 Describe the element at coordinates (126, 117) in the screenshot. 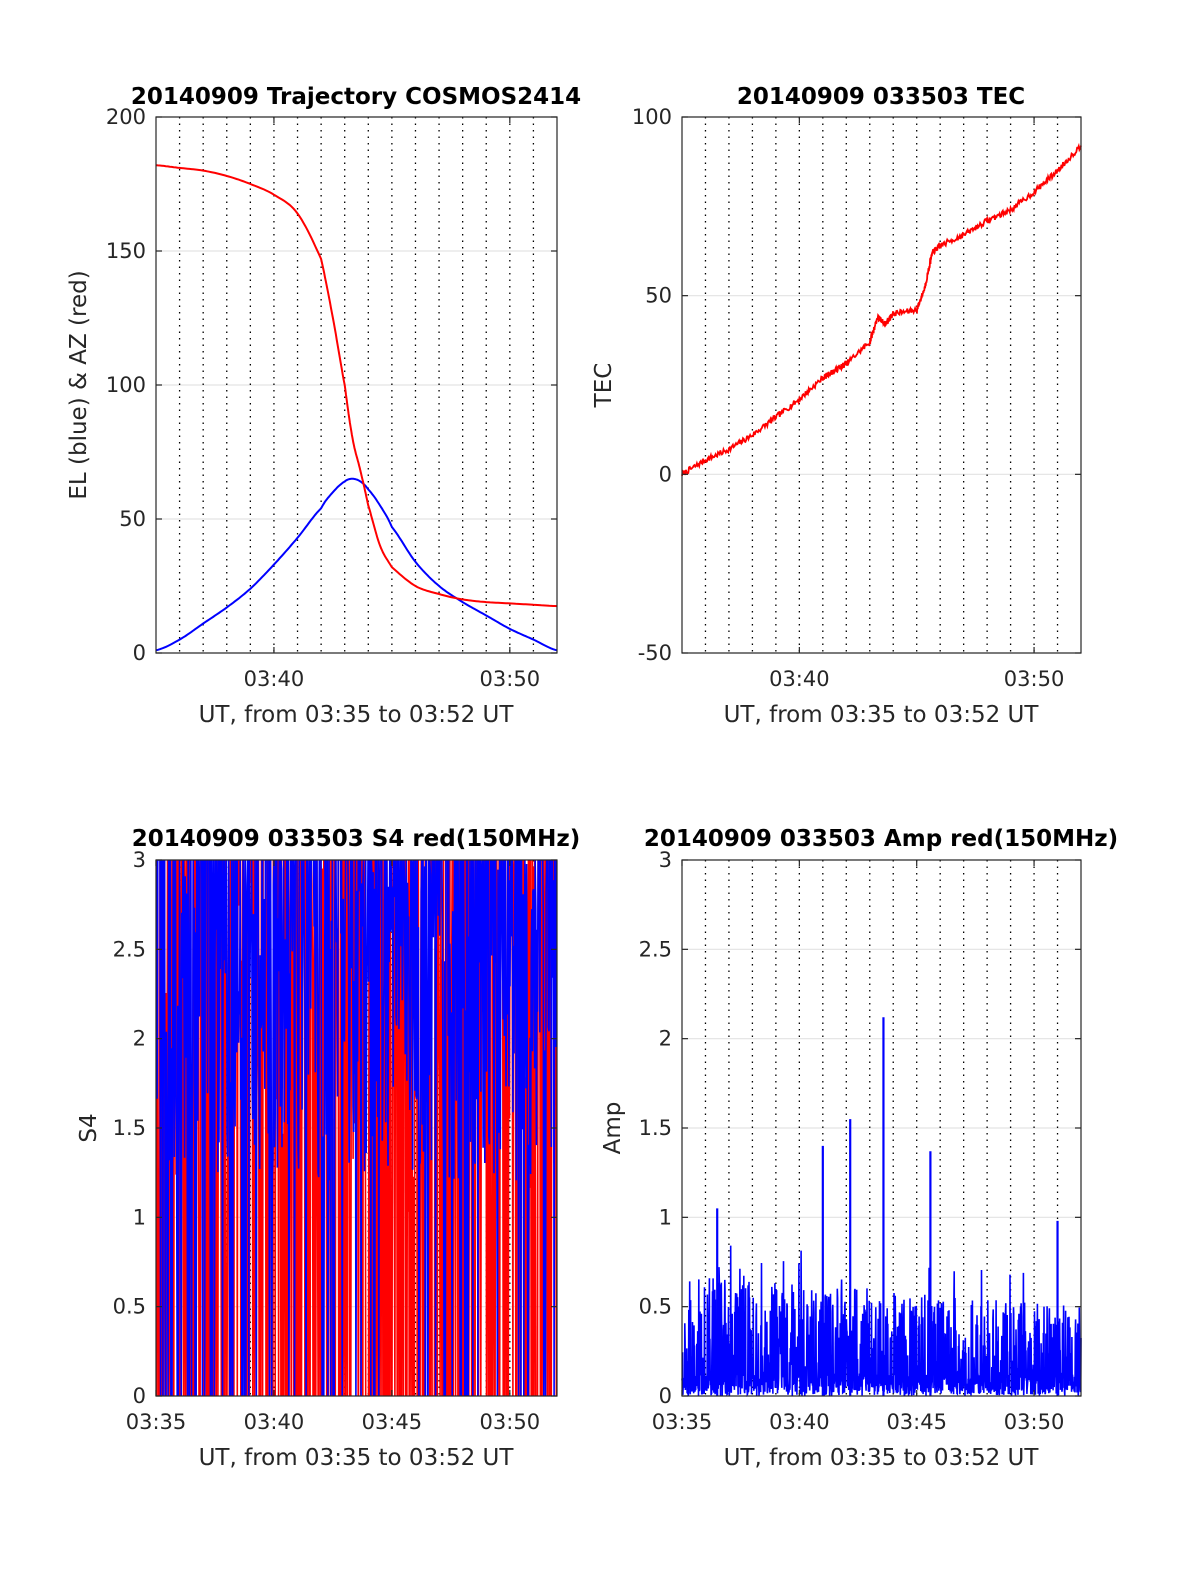

I see `y-tick-label: 200` at that location.